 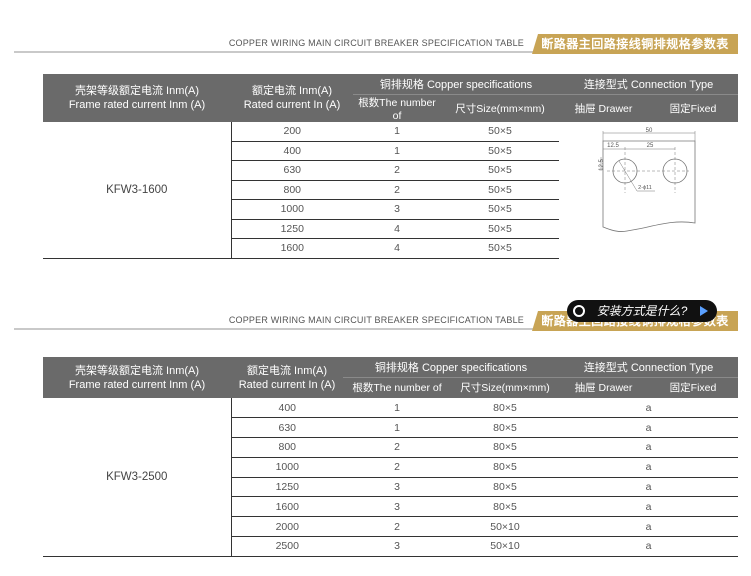 What do you see at coordinates (649, 146) in the screenshot?
I see `dim-half-label: 25` at bounding box center [649, 146].